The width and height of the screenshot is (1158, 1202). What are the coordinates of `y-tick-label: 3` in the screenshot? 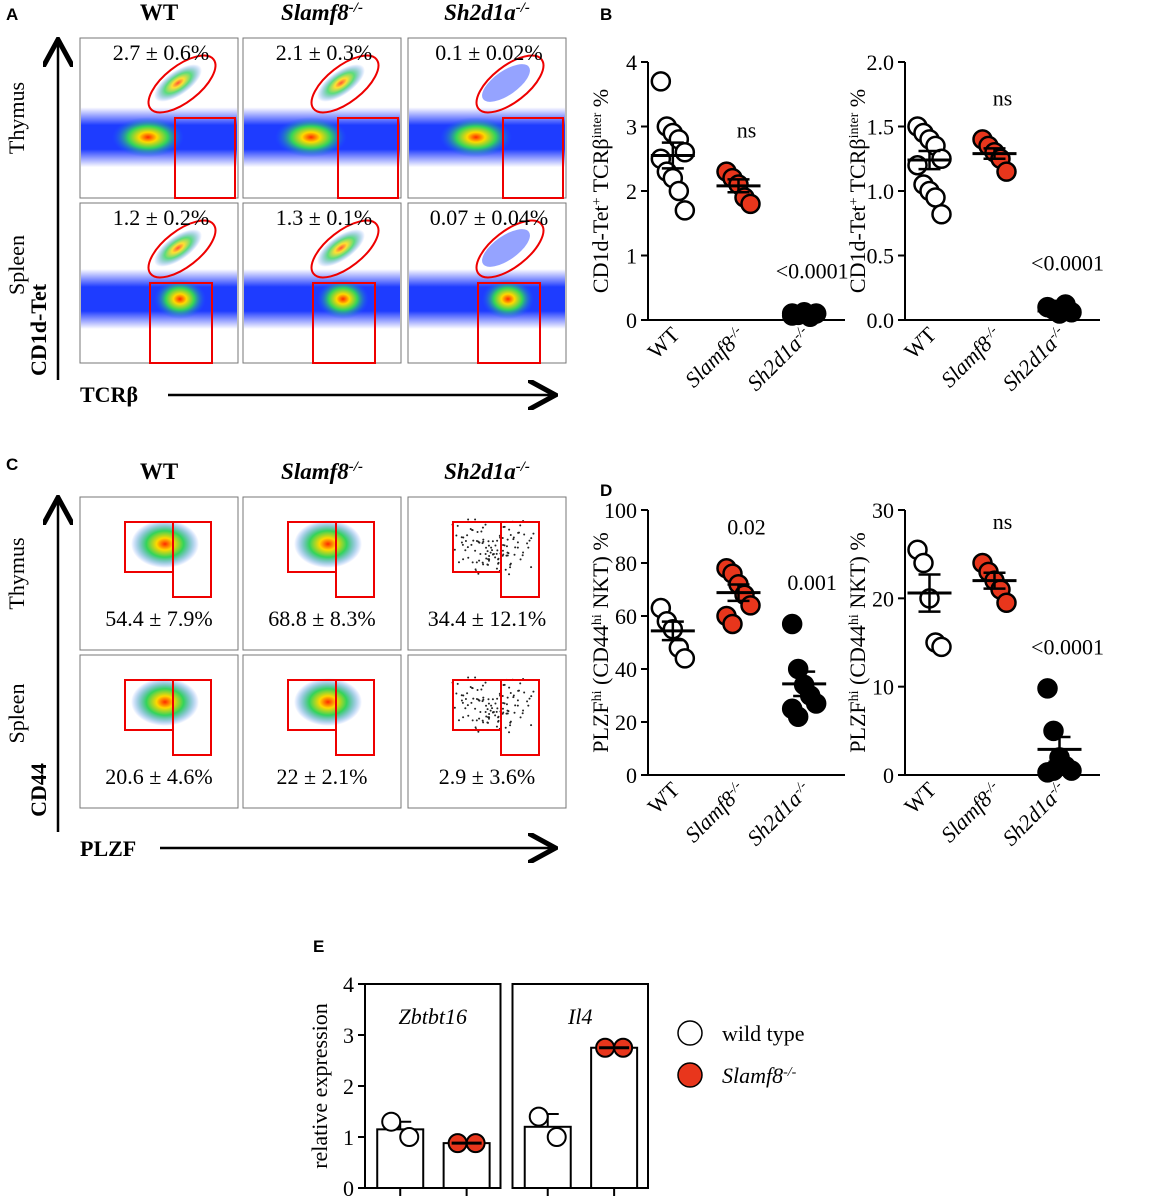 It's located at (348, 1035).